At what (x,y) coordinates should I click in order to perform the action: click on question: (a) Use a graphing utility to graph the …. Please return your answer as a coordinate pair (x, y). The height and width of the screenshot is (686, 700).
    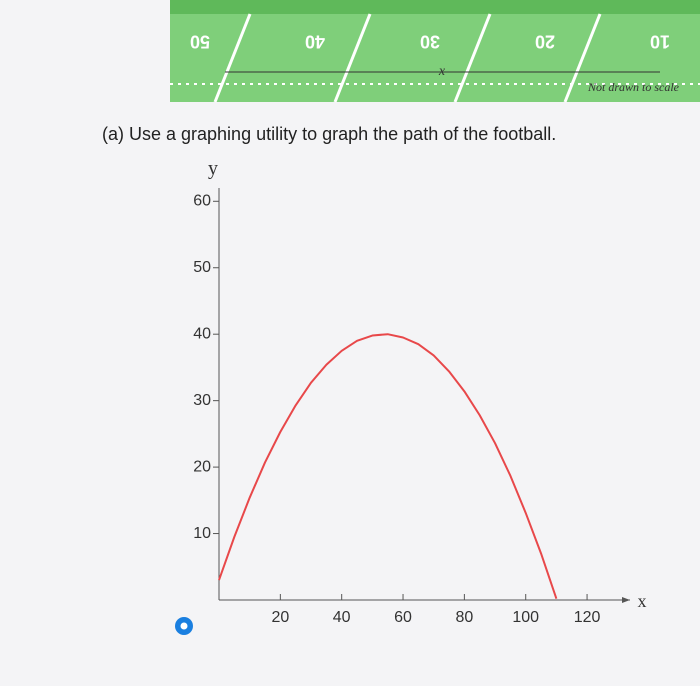
    Looking at the image, I should click on (329, 134).